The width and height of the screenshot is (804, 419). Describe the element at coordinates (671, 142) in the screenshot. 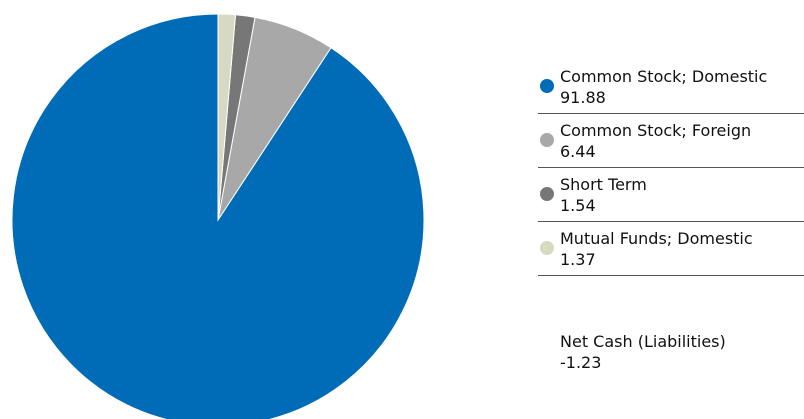

I see `legend-item-common-stock-foreign: Common Stock; Foreign 6.44` at that location.